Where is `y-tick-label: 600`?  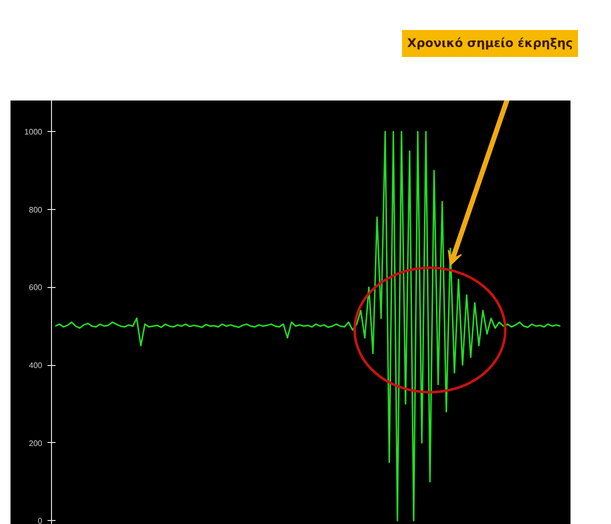
y-tick-label: 600 is located at coordinates (35, 287).